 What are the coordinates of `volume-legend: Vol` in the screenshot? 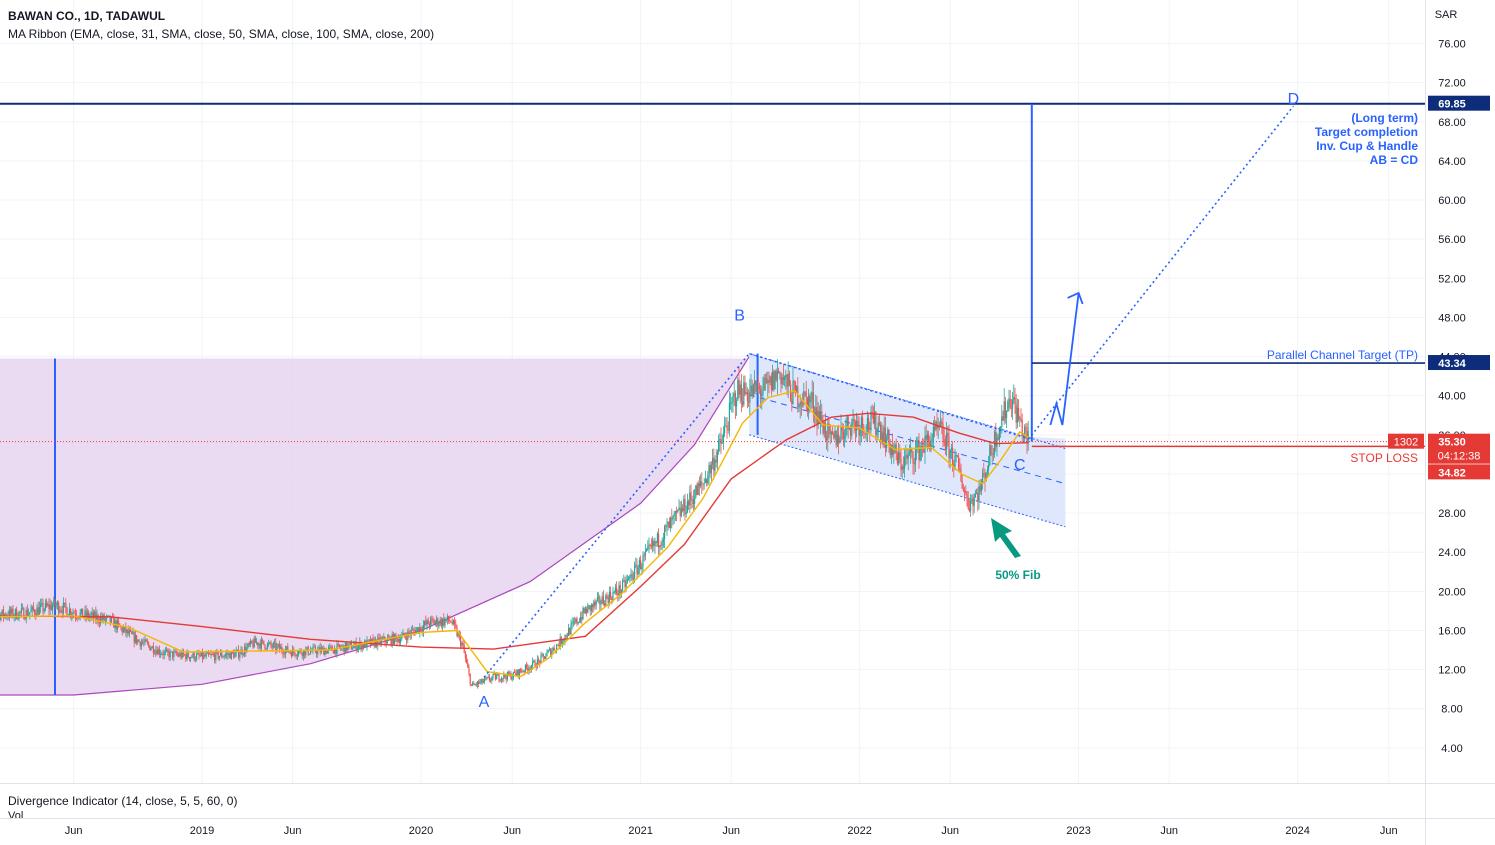 It's located at (16, 814).